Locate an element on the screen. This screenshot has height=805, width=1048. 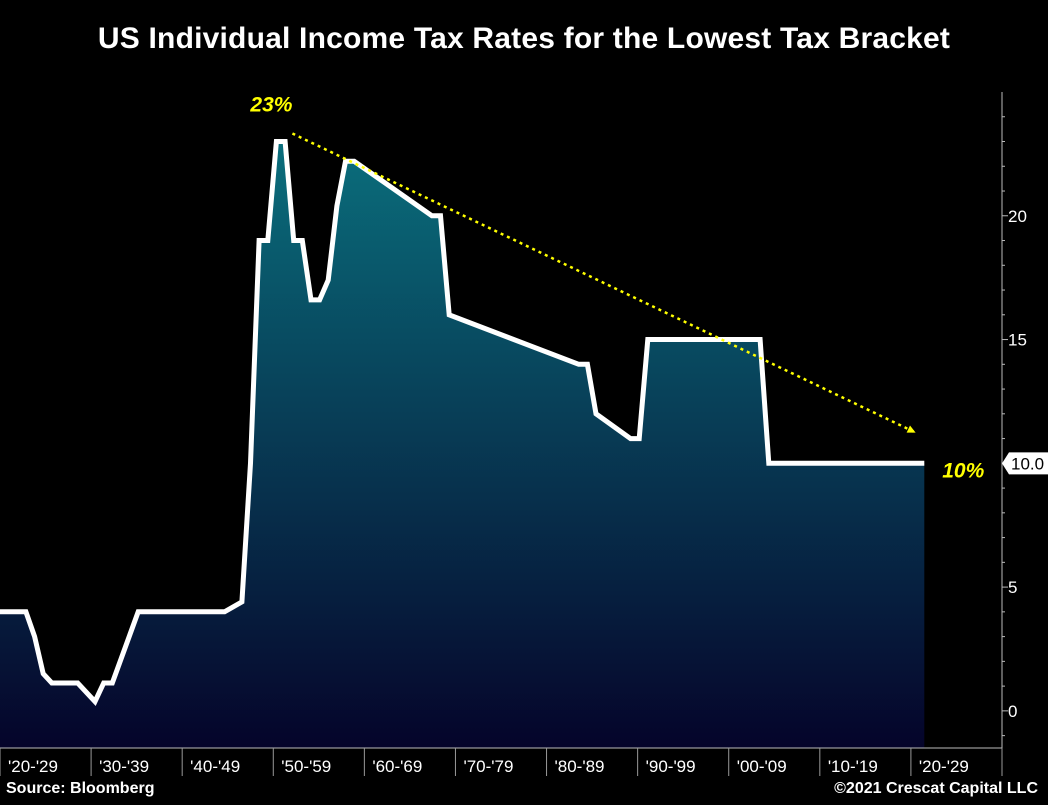
annotation-10: 10% is located at coordinates (963, 470).